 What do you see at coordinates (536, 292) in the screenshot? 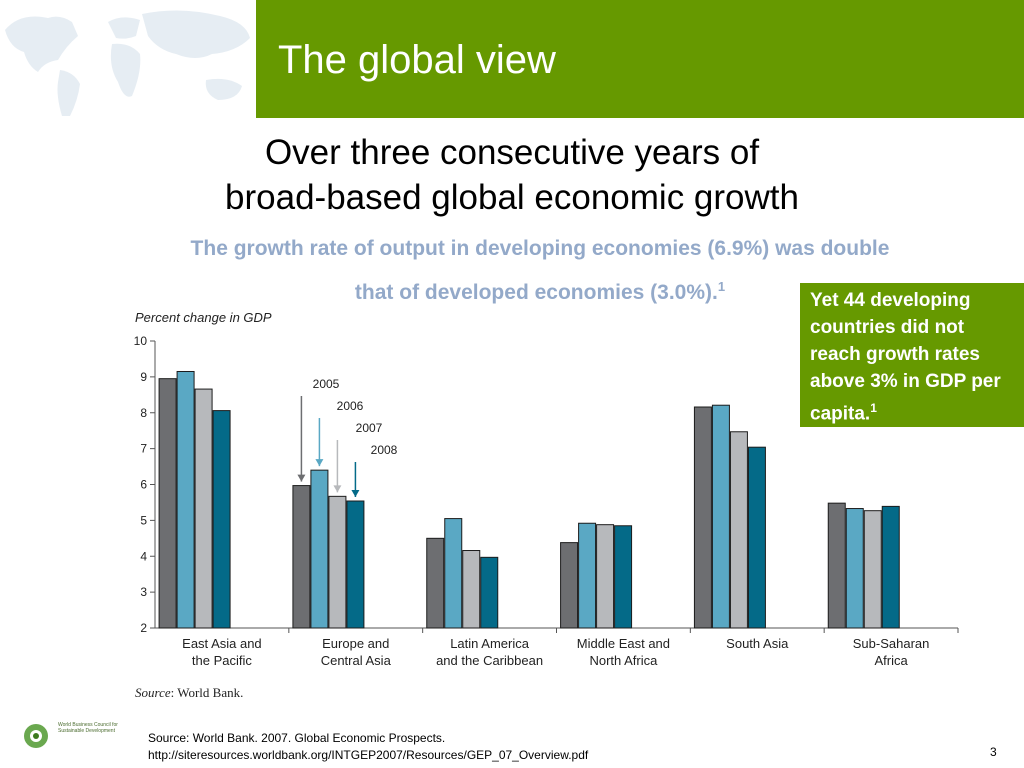
I see `subhead-line-2: that of developed economies (3.0%).` at bounding box center [536, 292].